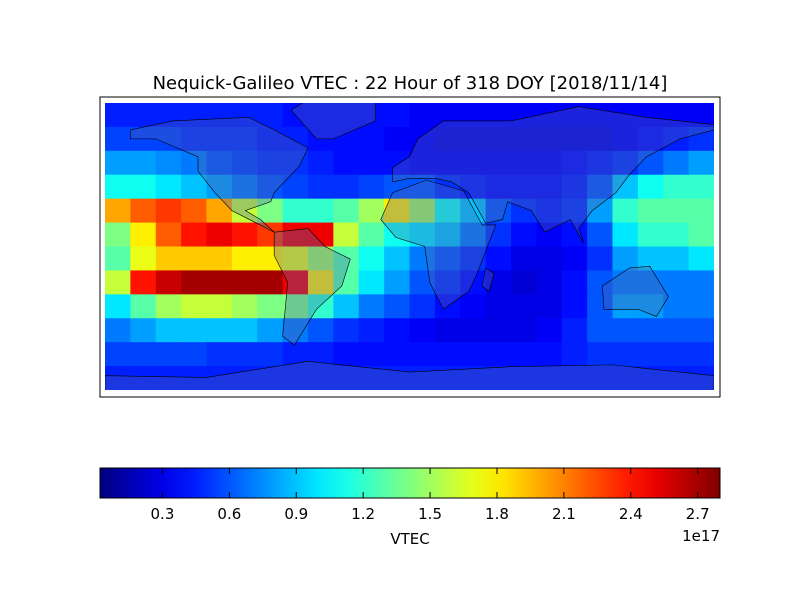 Image resolution: width=800 pixels, height=600 pixels. Describe the element at coordinates (363, 514) in the screenshot. I see `colorbar-tick-label: 1.2` at that location.